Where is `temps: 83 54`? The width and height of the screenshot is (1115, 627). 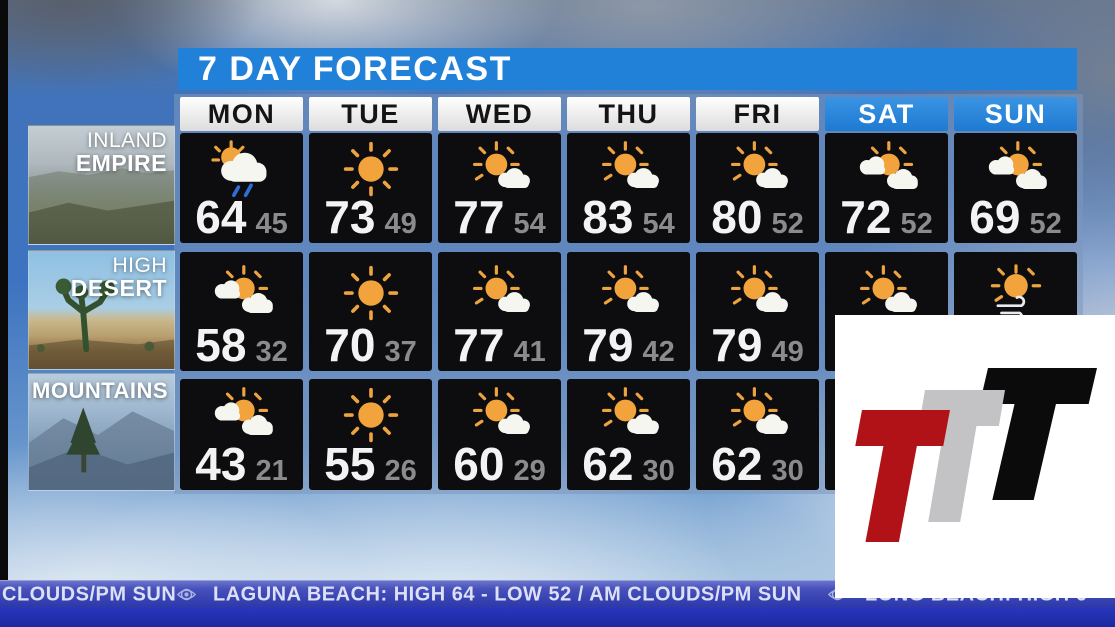 temps: 83 54 is located at coordinates (628, 217).